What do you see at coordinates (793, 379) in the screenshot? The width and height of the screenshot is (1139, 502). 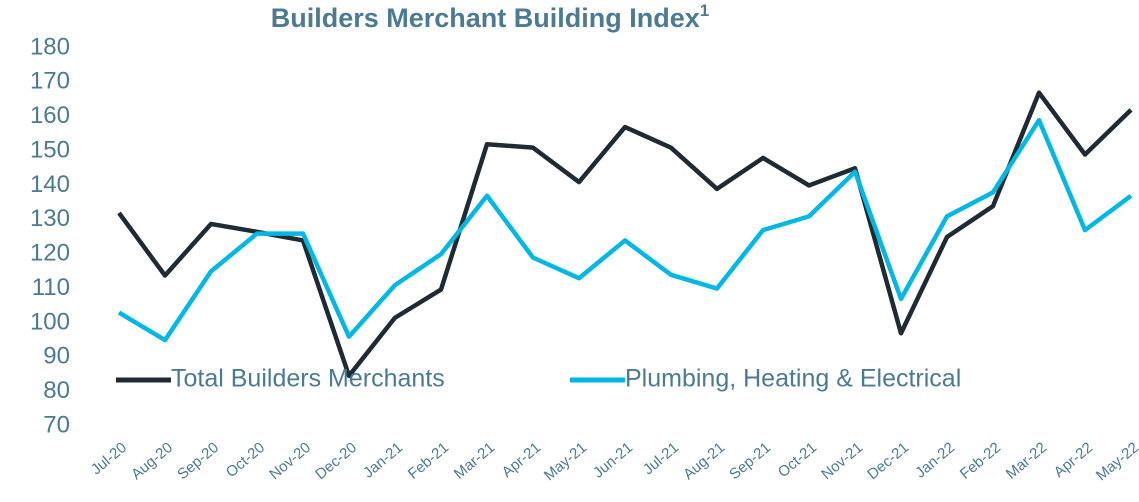 I see `legend-label: Plumbing, Heating & Electrical` at bounding box center [793, 379].